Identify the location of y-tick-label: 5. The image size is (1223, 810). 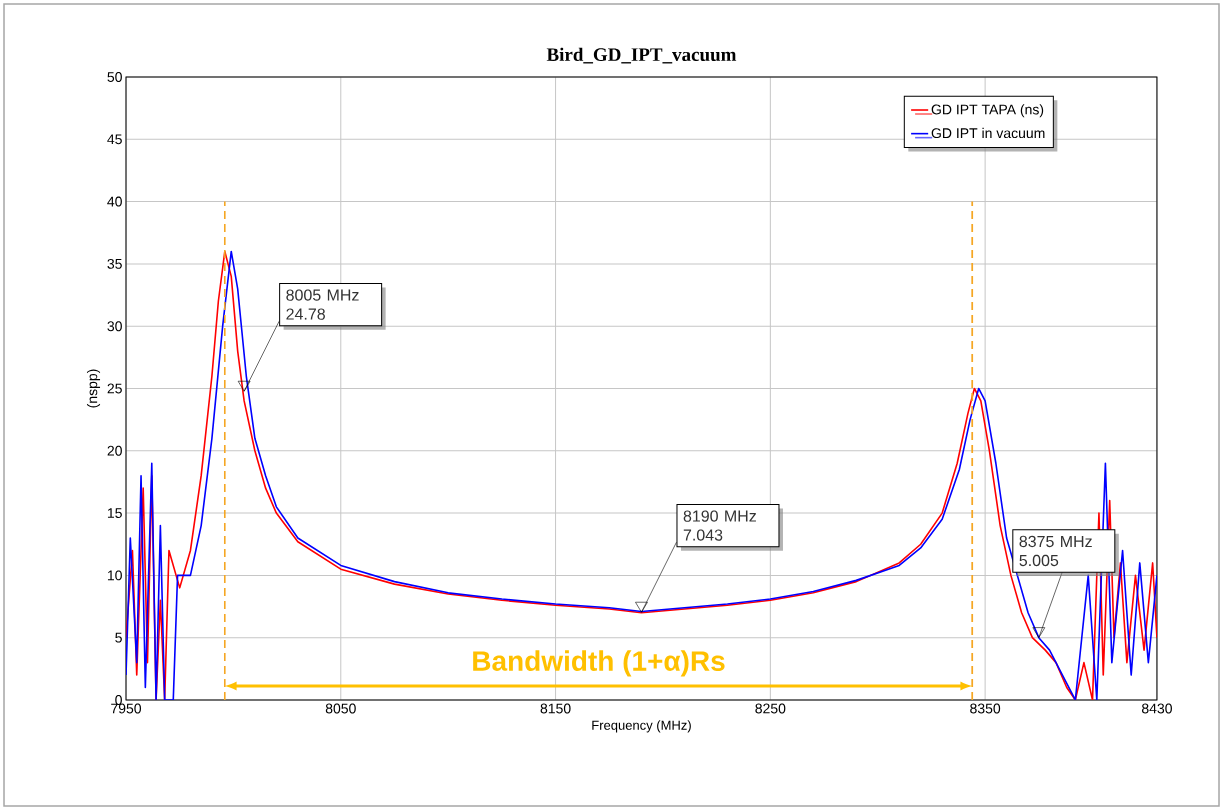
(118, 637).